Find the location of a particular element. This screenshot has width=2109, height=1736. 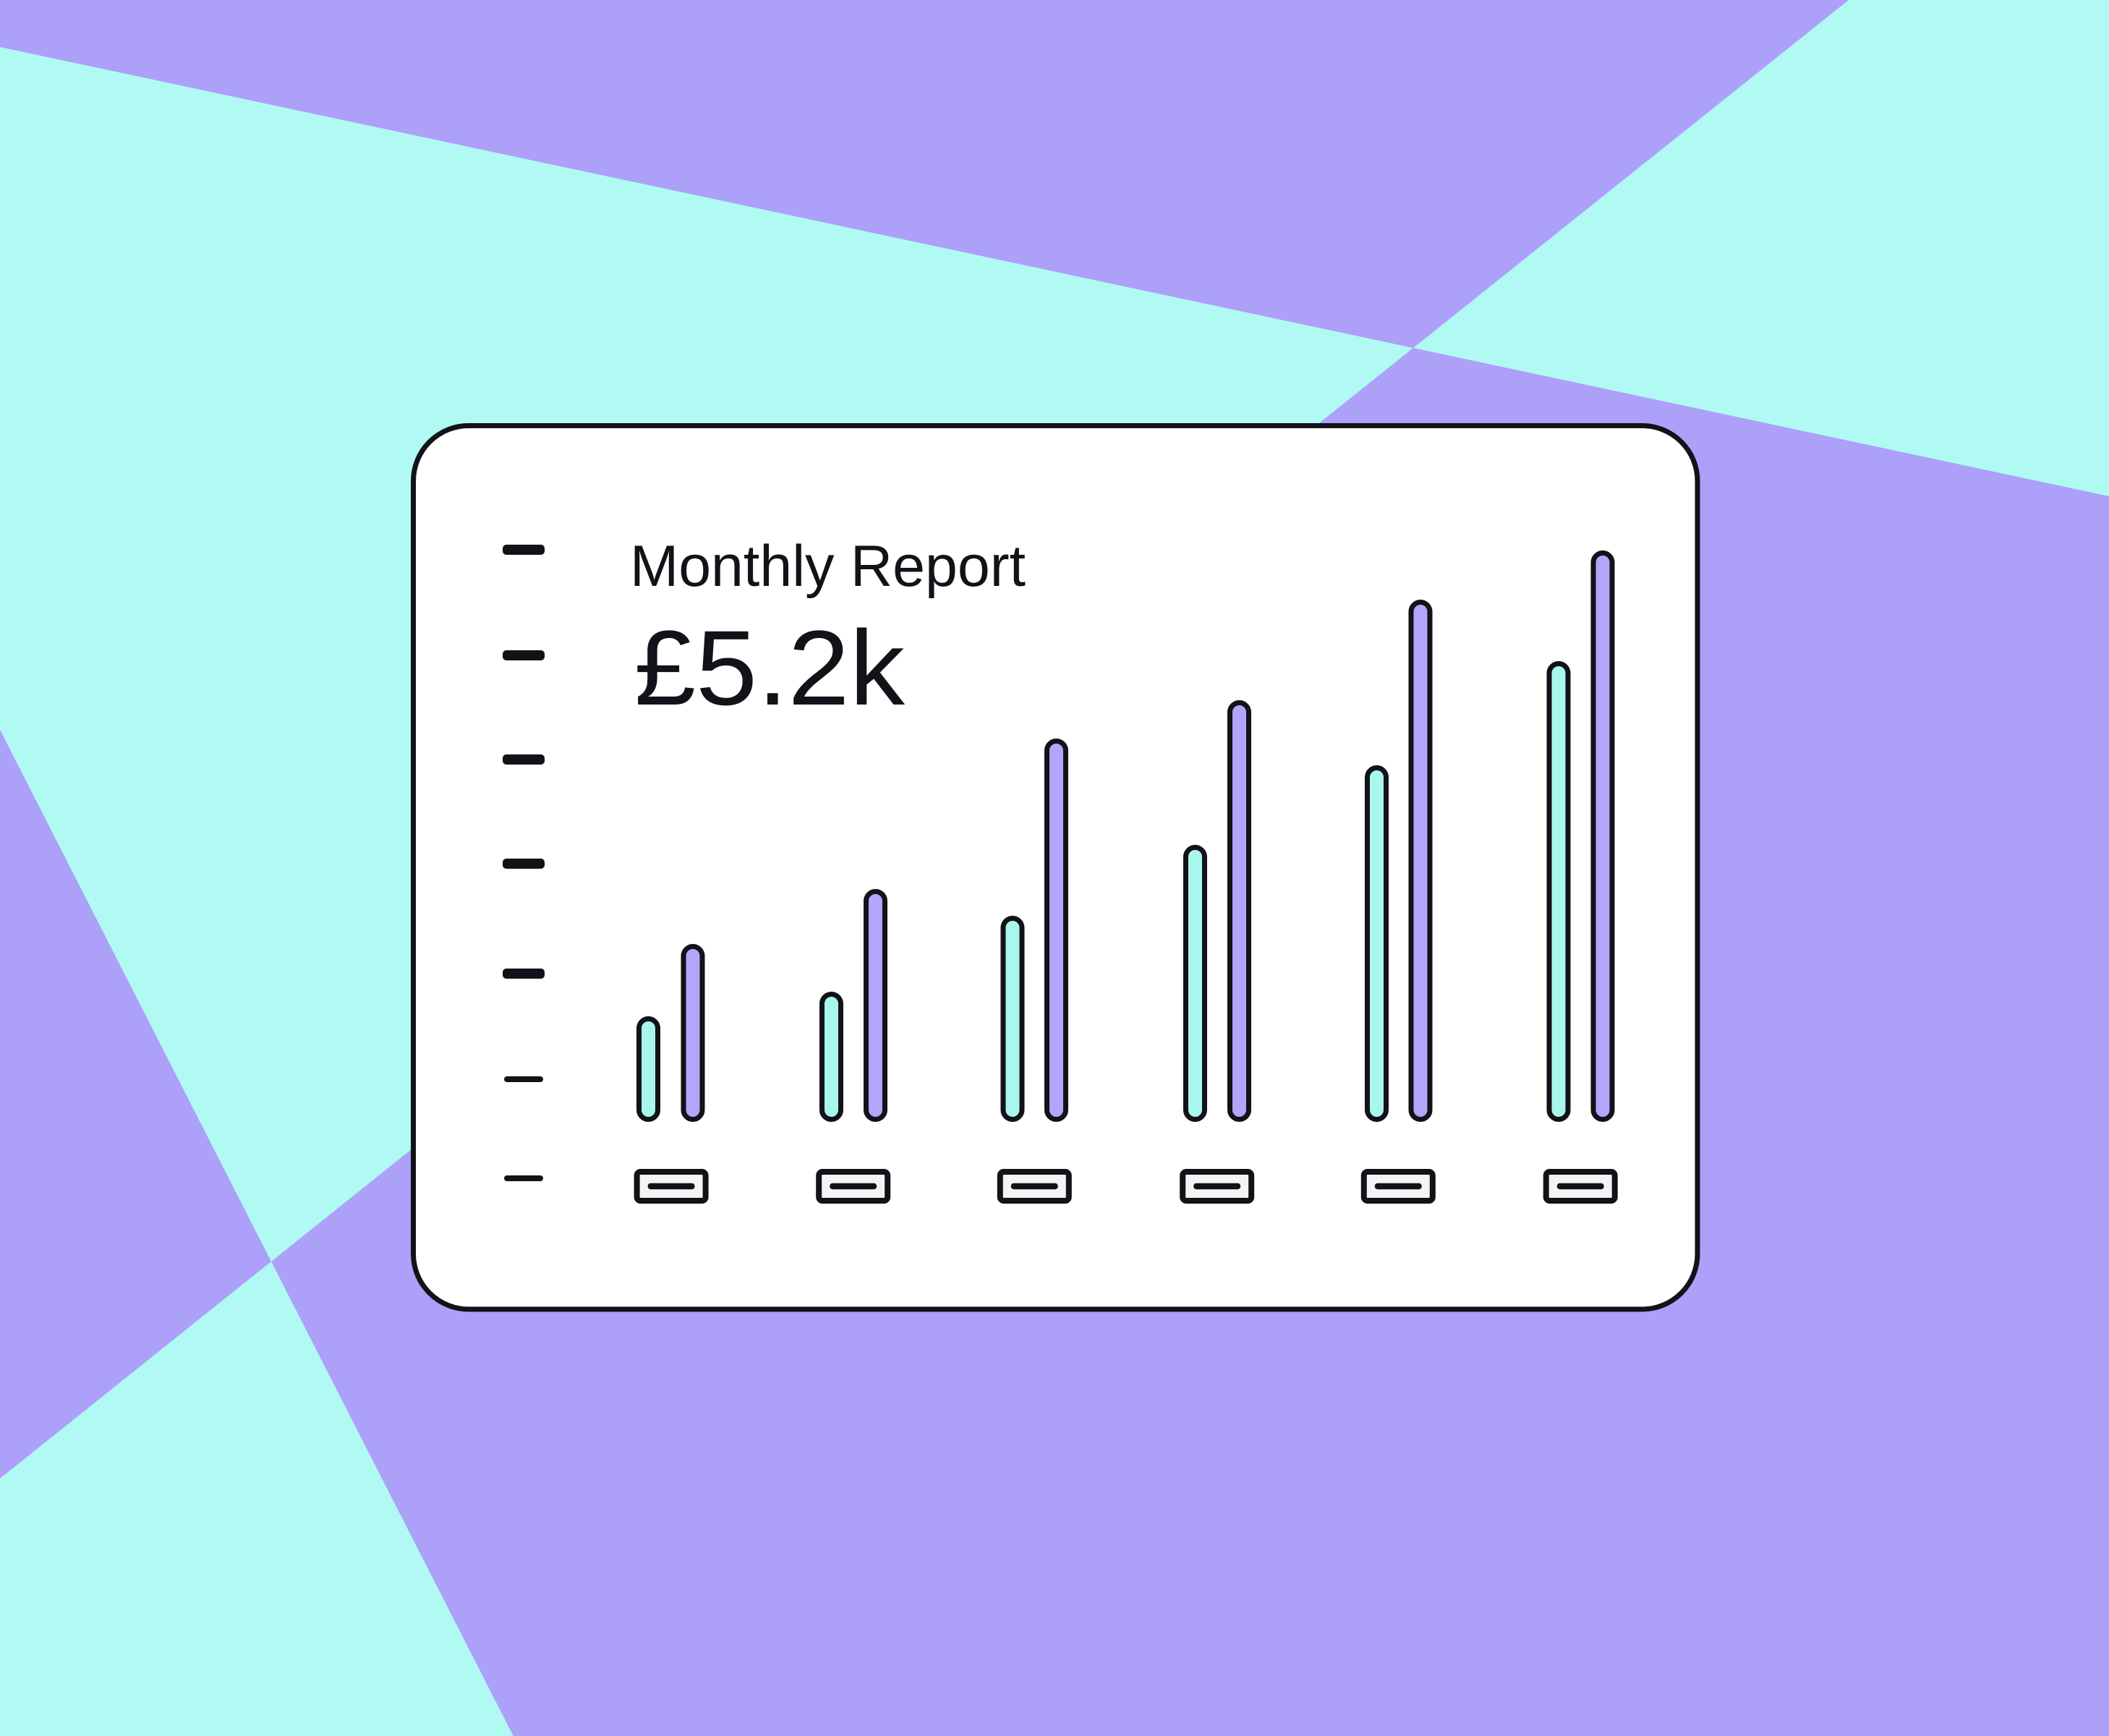

svg-text: Monthly Report is located at coordinates (828, 566).